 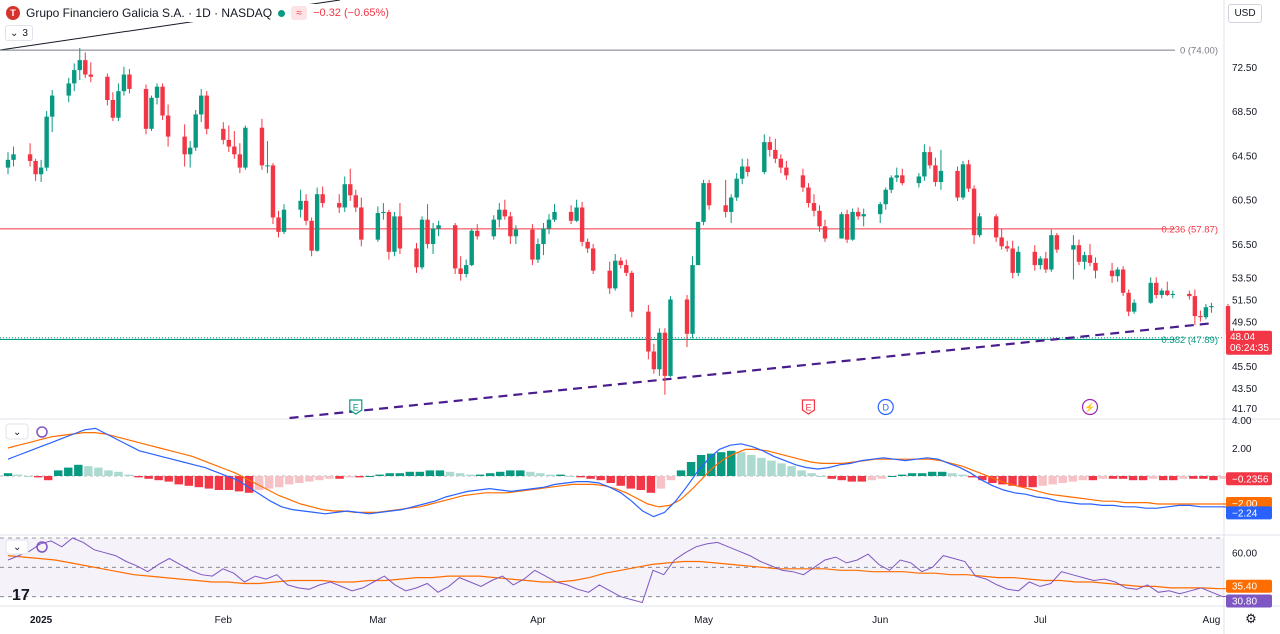 I want to click on tradingview-logo-icon: 17, so click(x=21, y=595).